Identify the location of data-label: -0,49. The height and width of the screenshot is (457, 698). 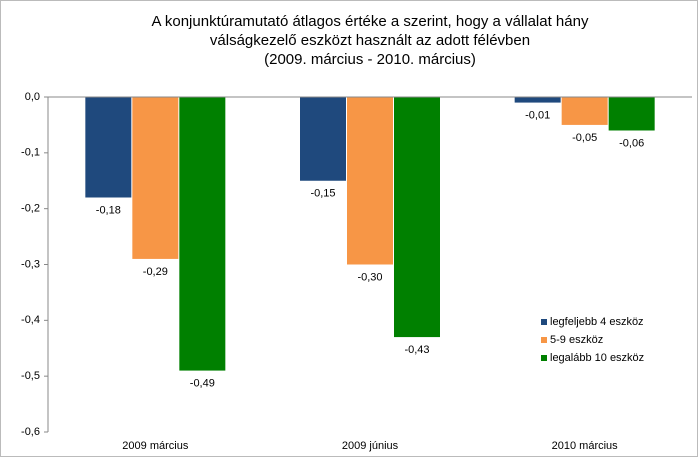
(202, 383).